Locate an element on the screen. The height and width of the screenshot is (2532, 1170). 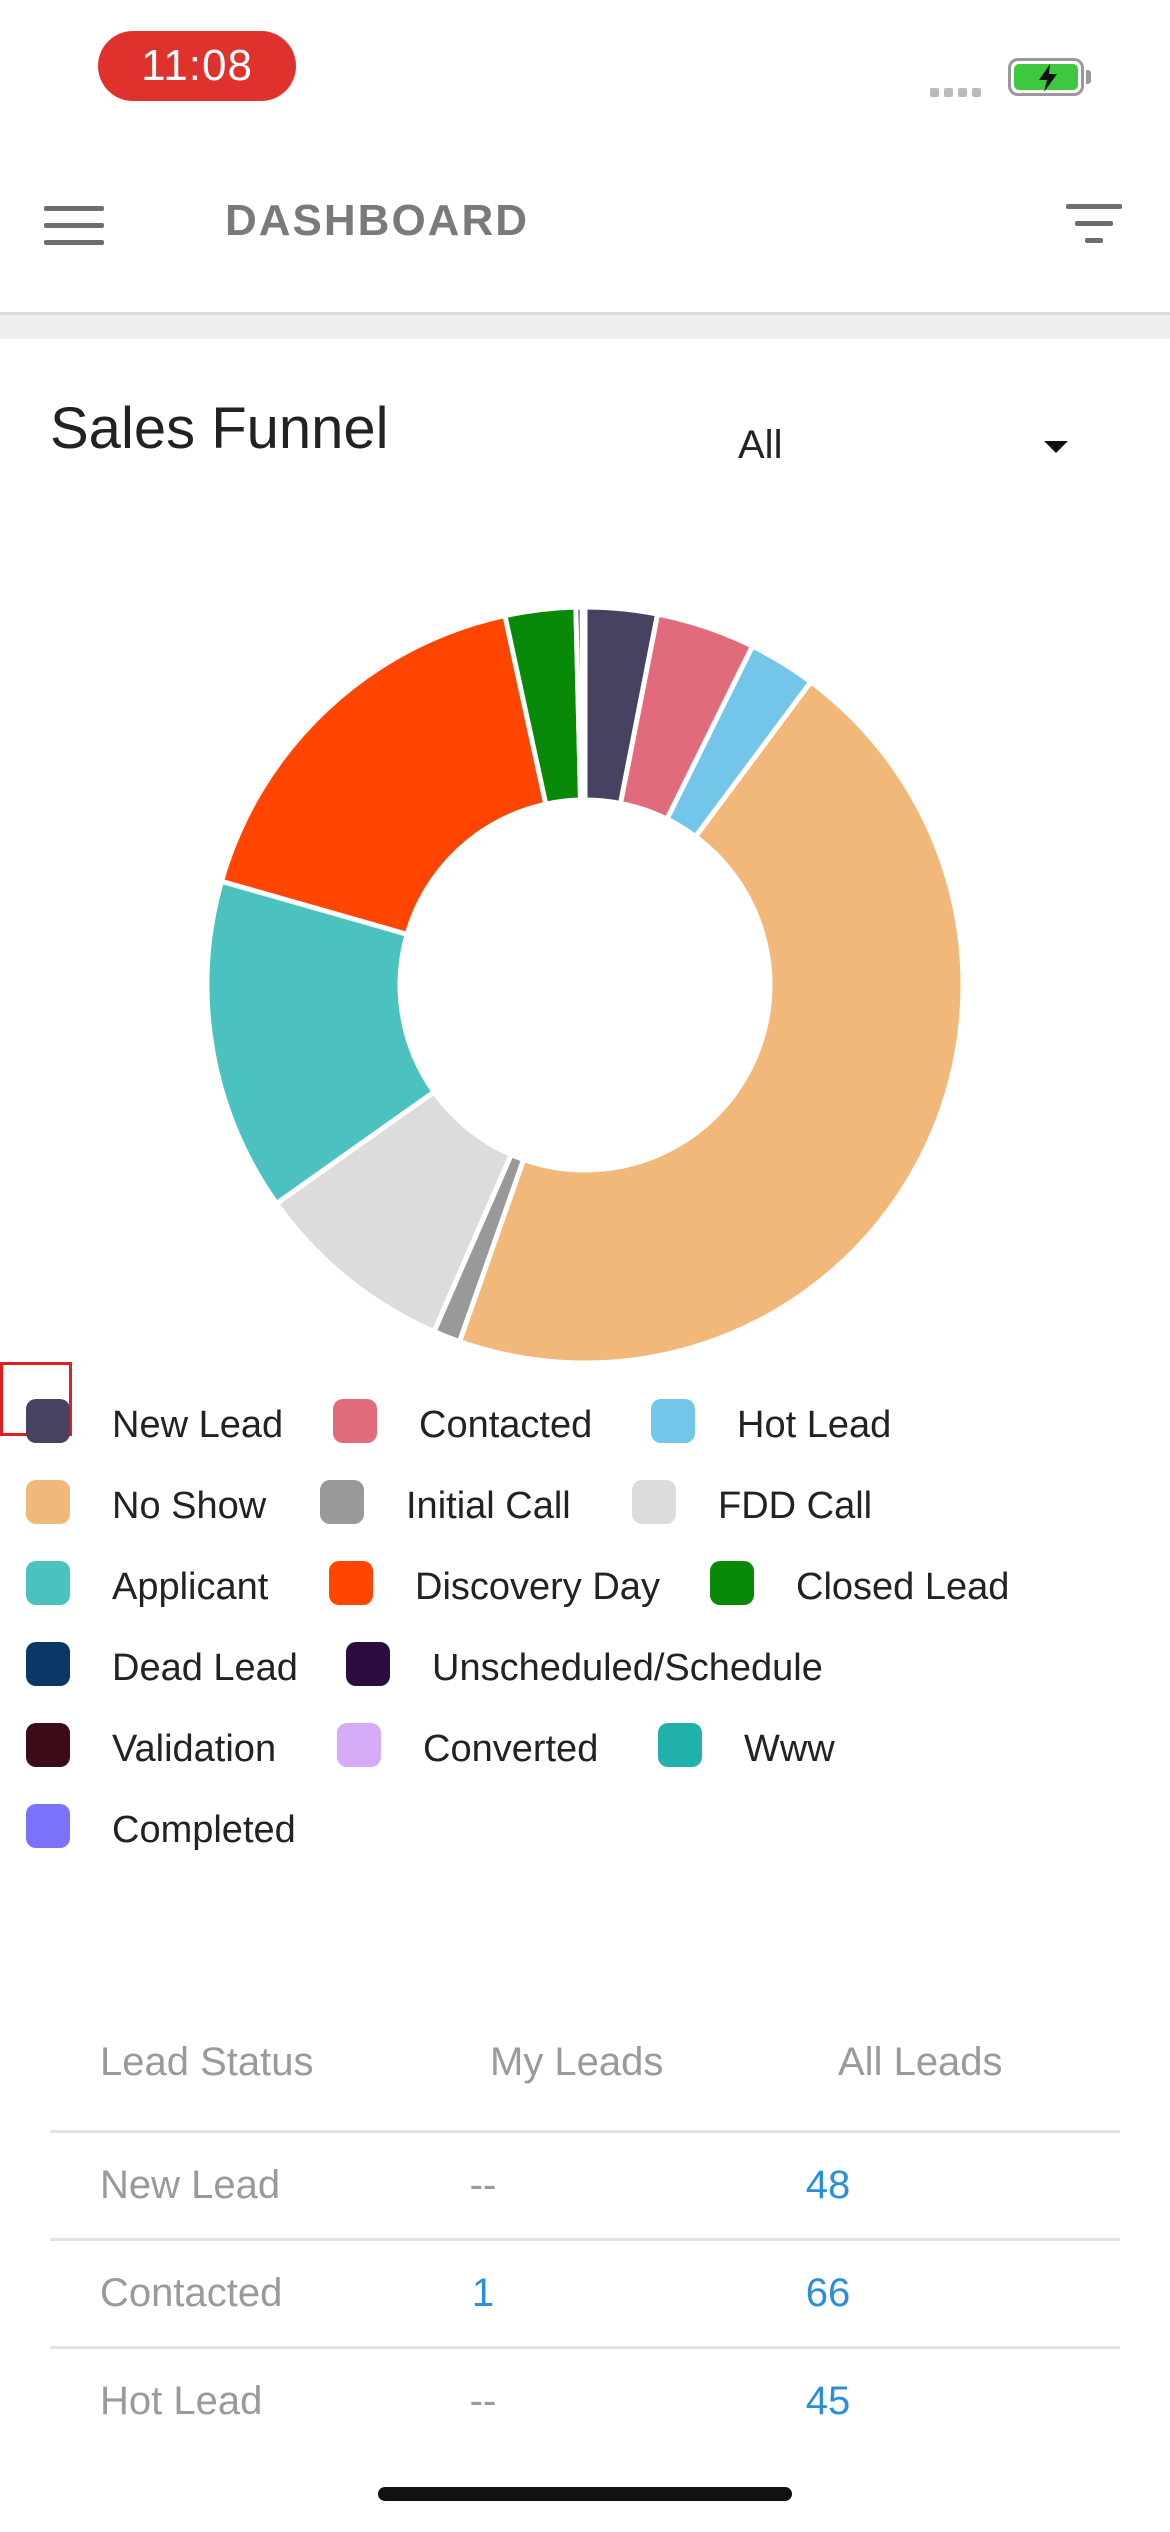
signal-icon is located at coordinates (958, 93).